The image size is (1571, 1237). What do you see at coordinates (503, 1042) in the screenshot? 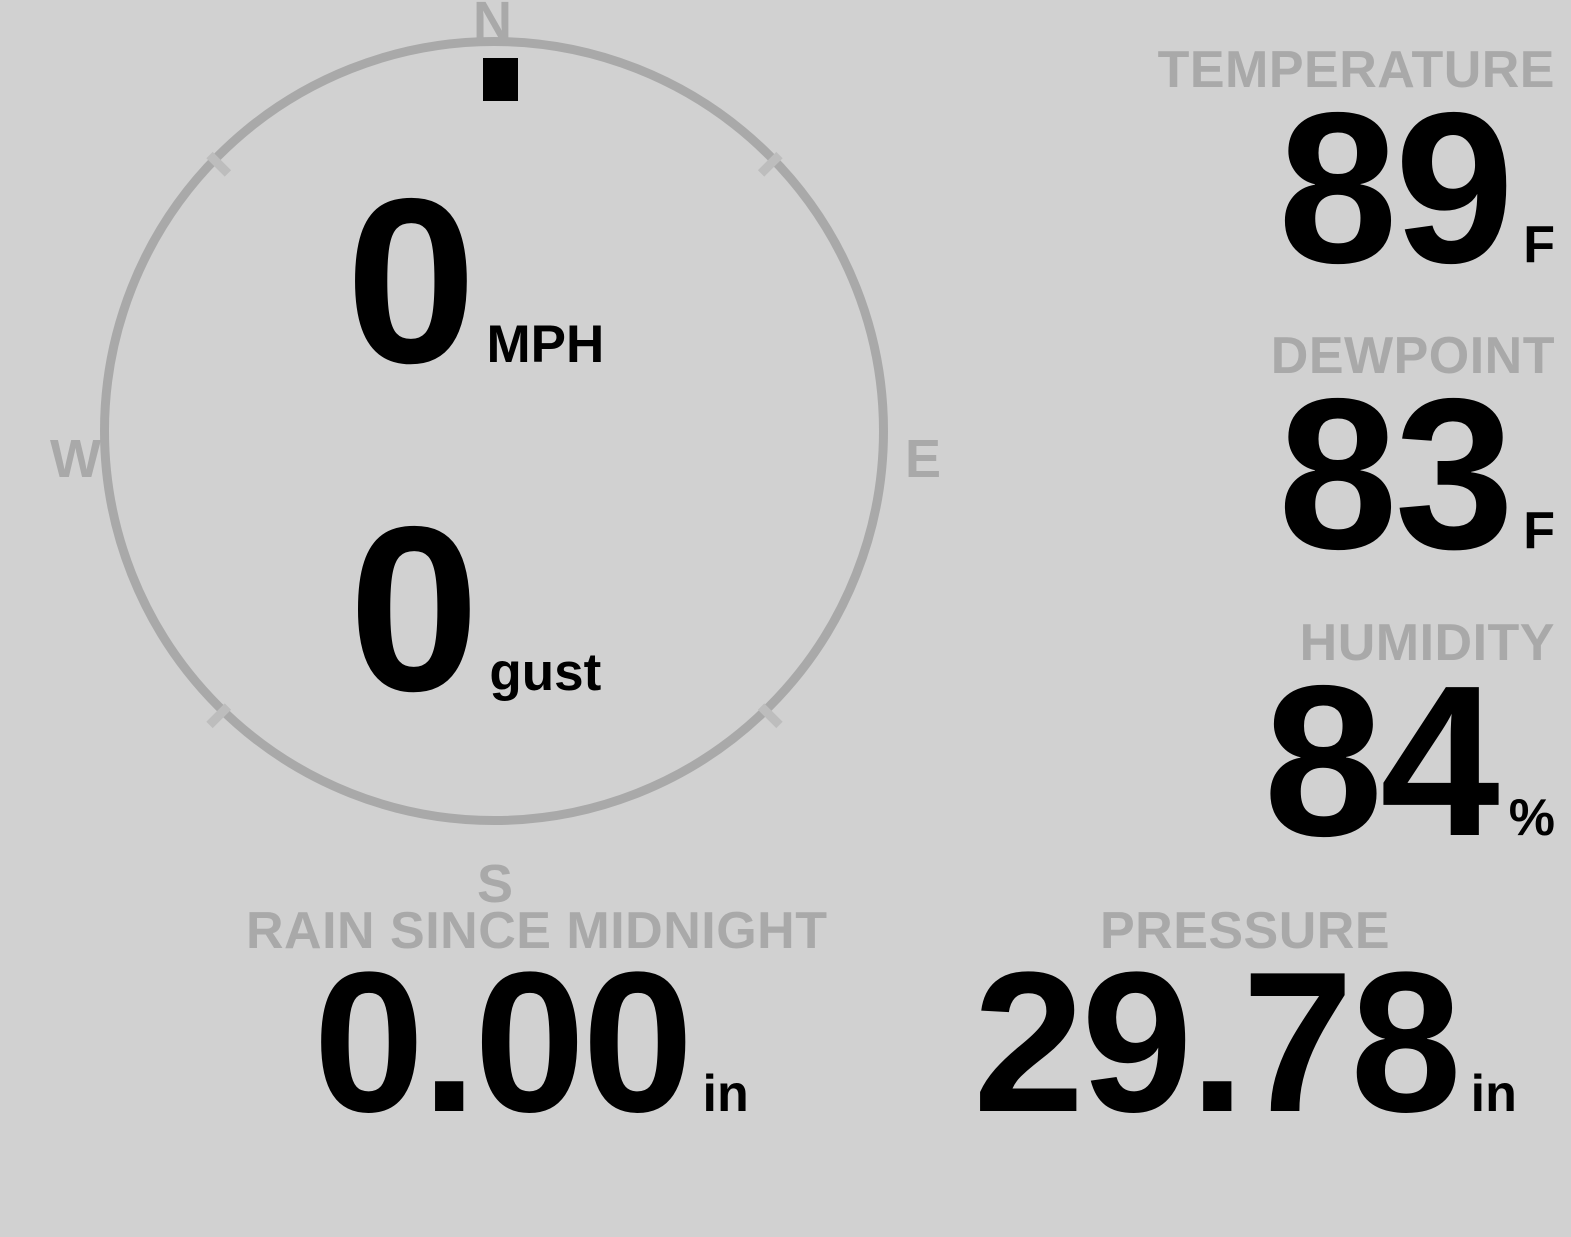
I see `rain-value: 0.00` at bounding box center [503, 1042].